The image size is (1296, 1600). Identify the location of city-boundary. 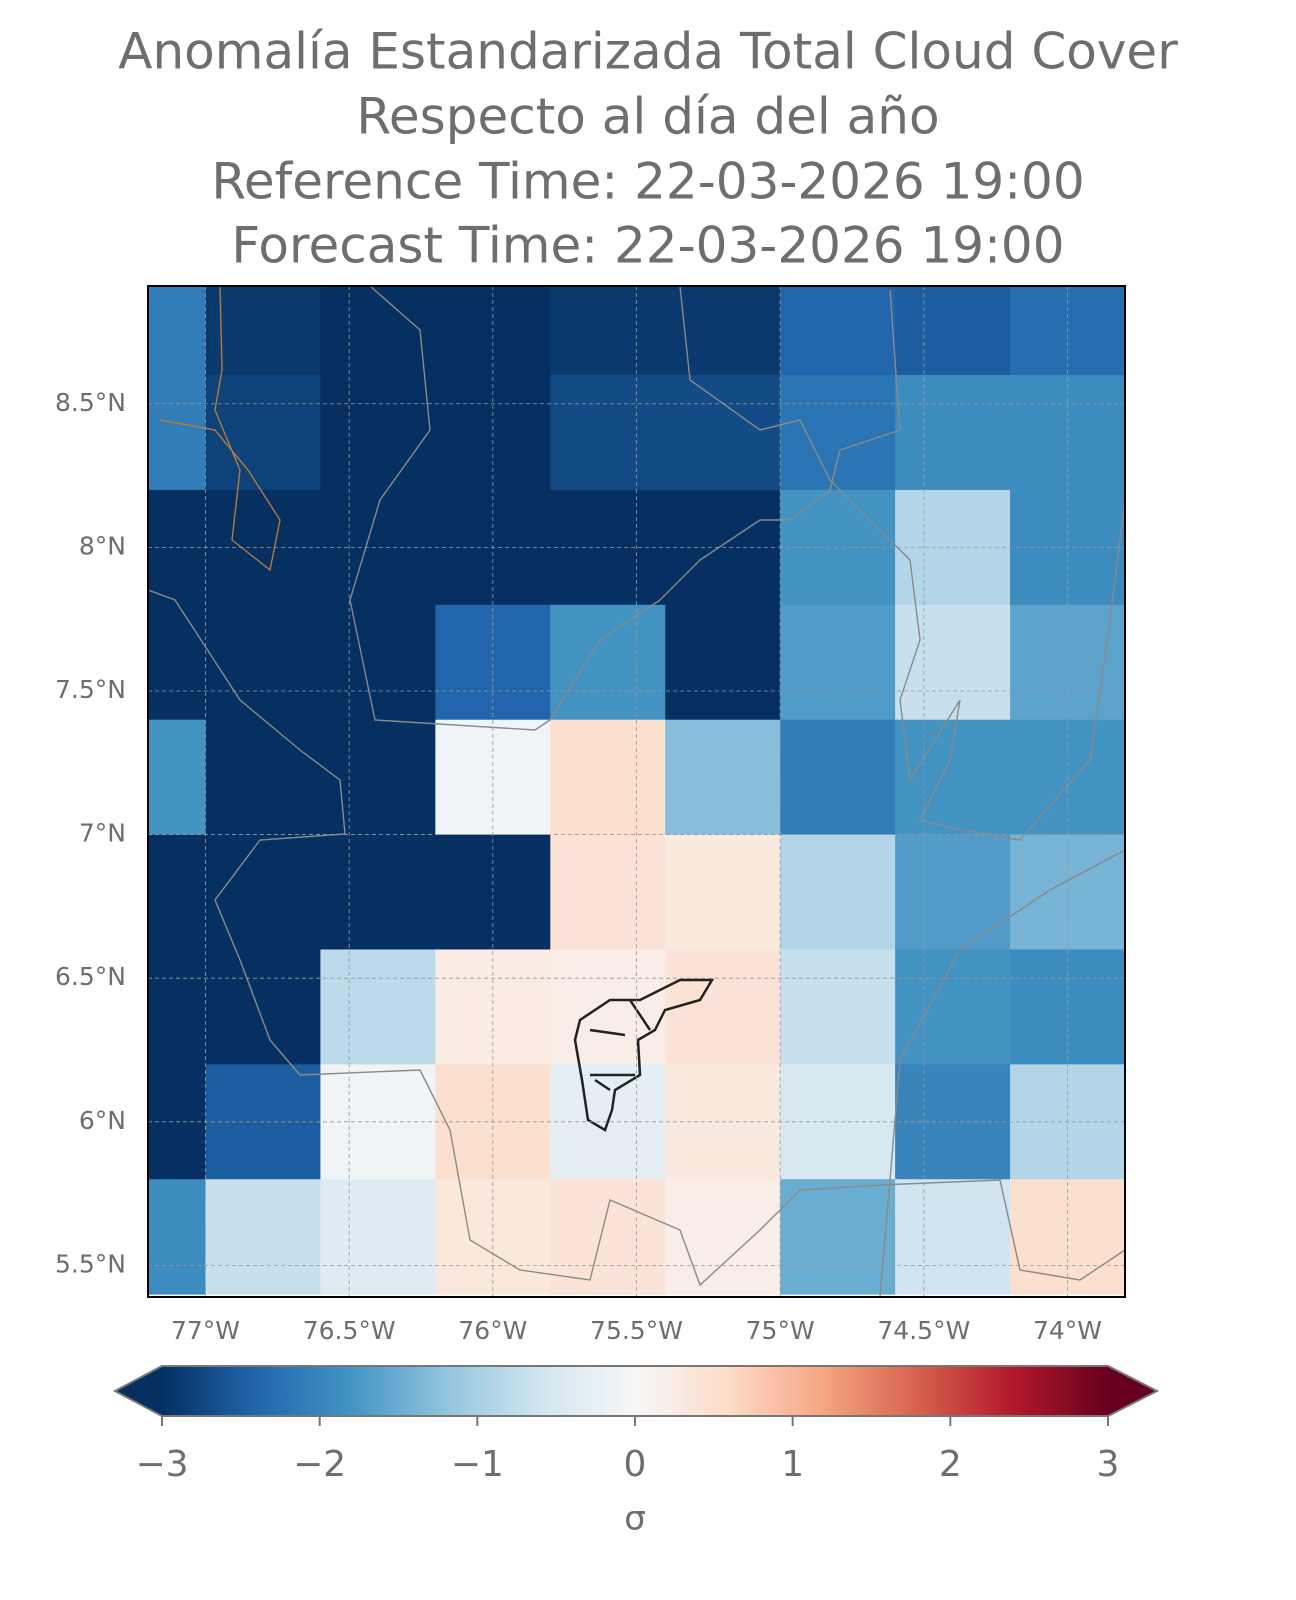
(644, 1055).